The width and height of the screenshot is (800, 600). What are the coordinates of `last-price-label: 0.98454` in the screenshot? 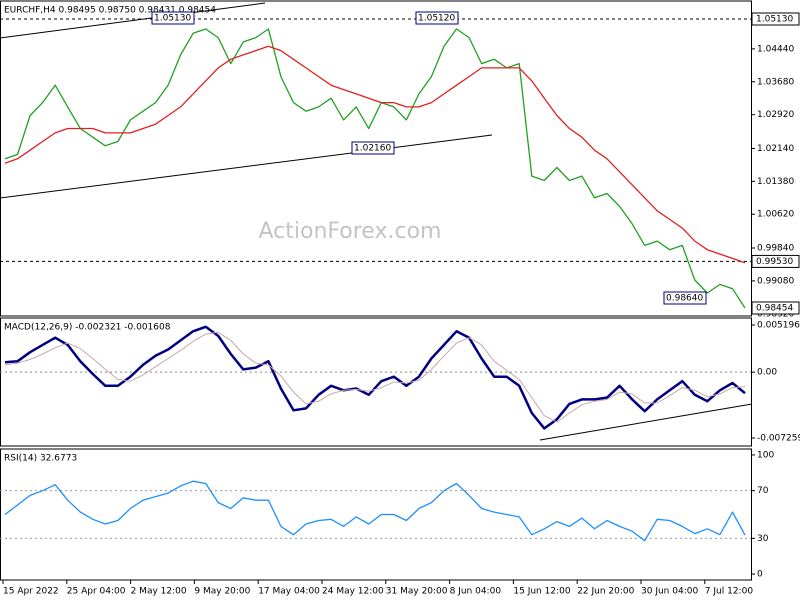 It's located at (774, 308).